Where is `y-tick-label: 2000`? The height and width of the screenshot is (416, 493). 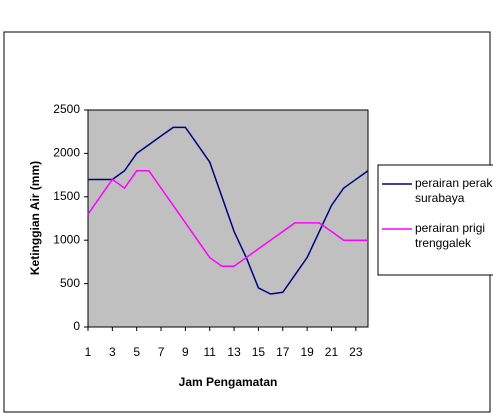 y-tick-label: 2000 is located at coordinates (66, 153).